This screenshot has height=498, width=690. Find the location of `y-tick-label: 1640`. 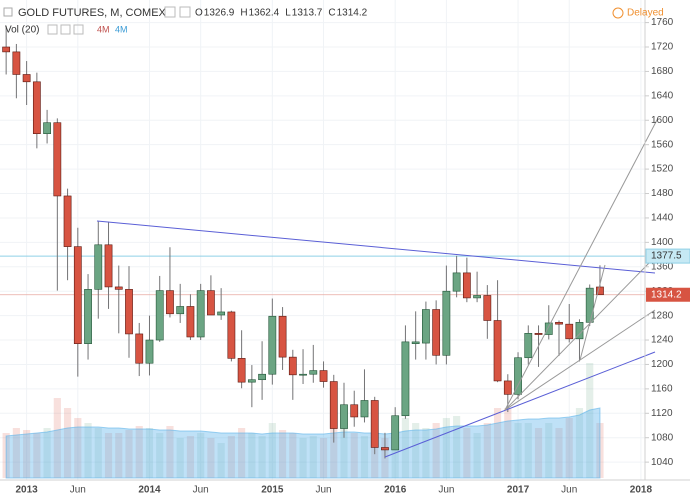

y-tick-label: 1640 is located at coordinates (662, 95).